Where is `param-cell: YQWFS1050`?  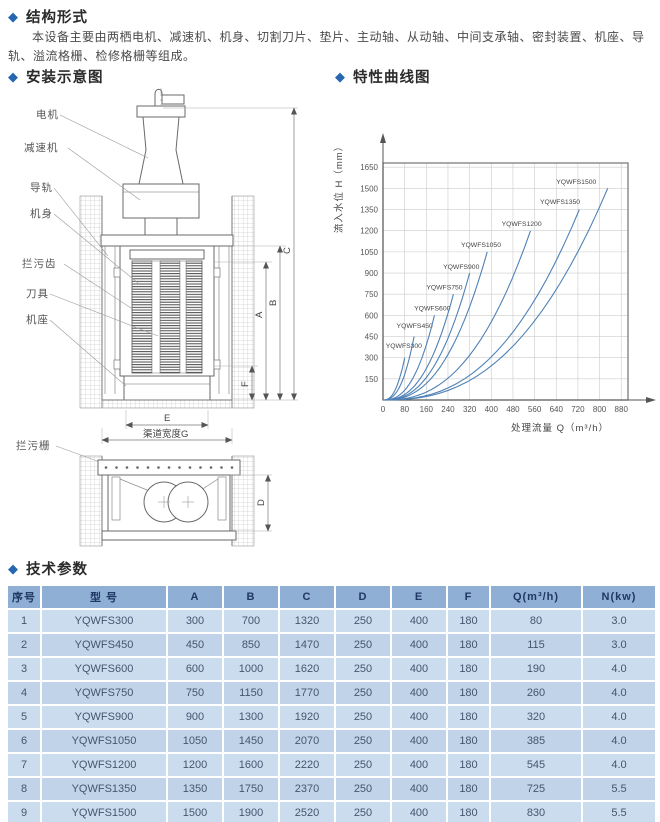
param-cell: YQWFS1050 is located at coordinates (104, 741).